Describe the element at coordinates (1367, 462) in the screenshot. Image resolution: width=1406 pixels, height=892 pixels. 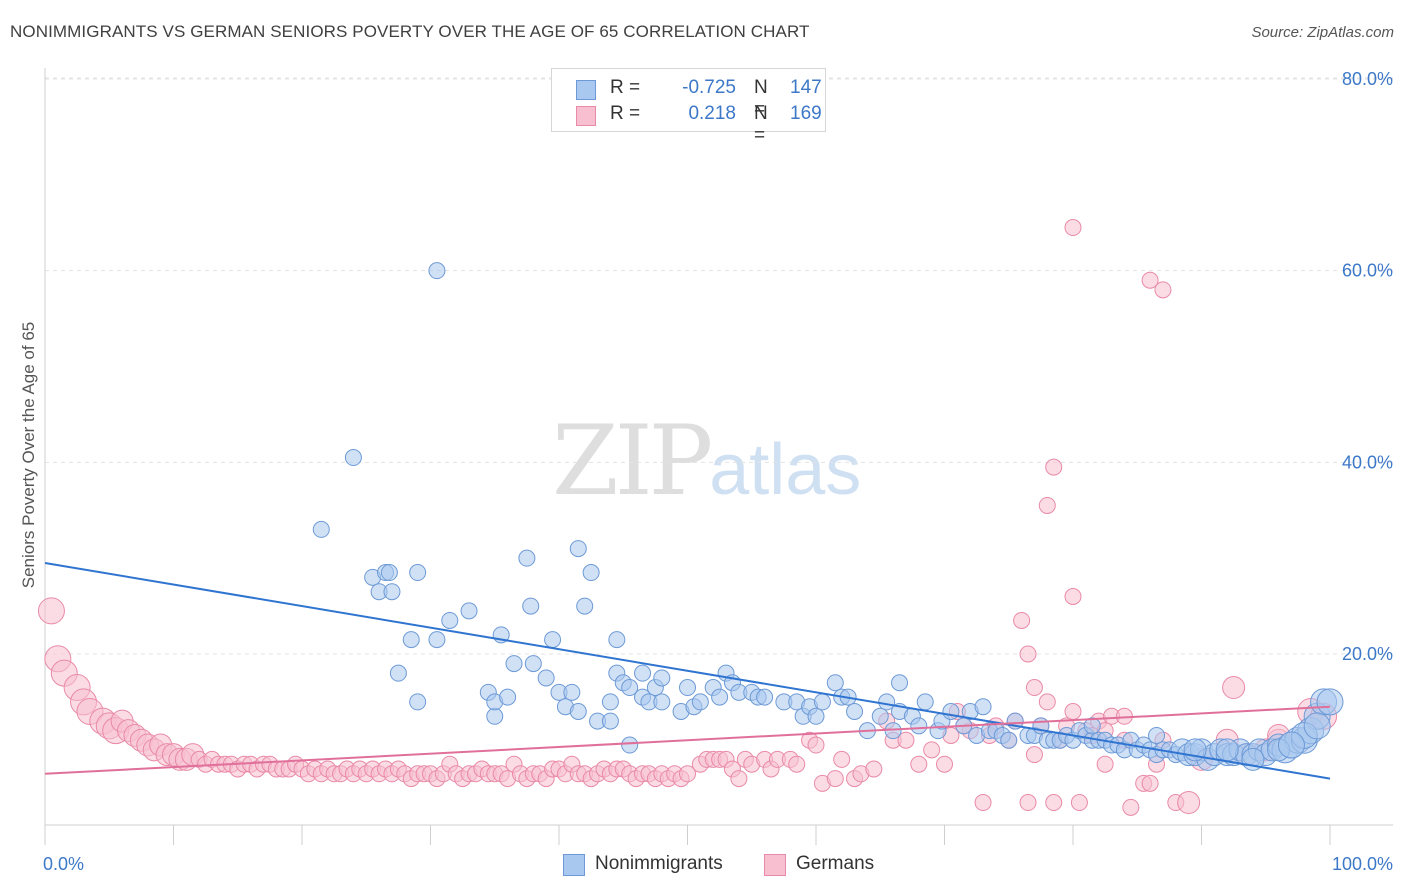
I see `y-tick-label: 40.0%` at that location.